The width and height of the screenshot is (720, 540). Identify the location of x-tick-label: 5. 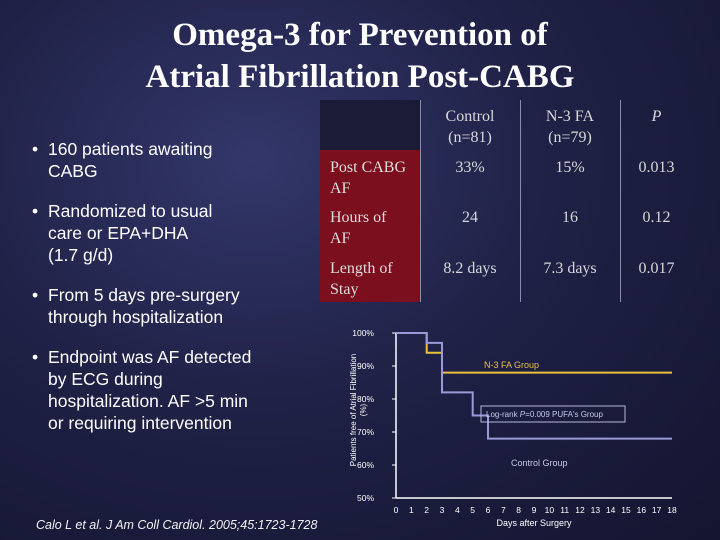
(472, 510).